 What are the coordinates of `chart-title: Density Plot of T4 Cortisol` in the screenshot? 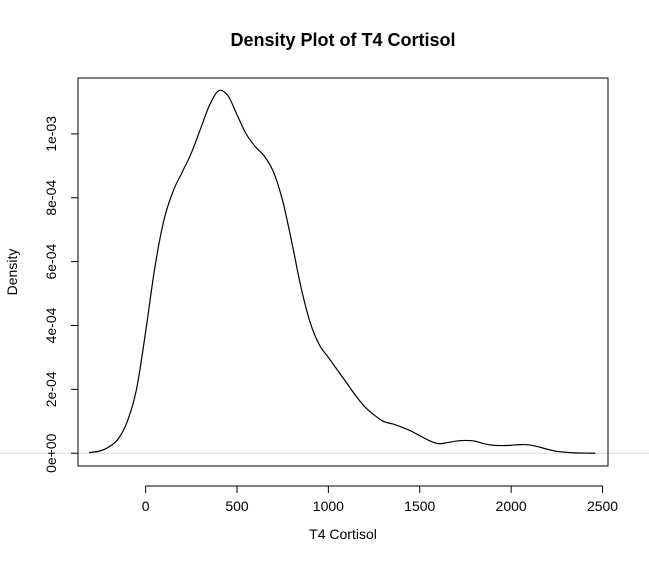 It's located at (342, 40).